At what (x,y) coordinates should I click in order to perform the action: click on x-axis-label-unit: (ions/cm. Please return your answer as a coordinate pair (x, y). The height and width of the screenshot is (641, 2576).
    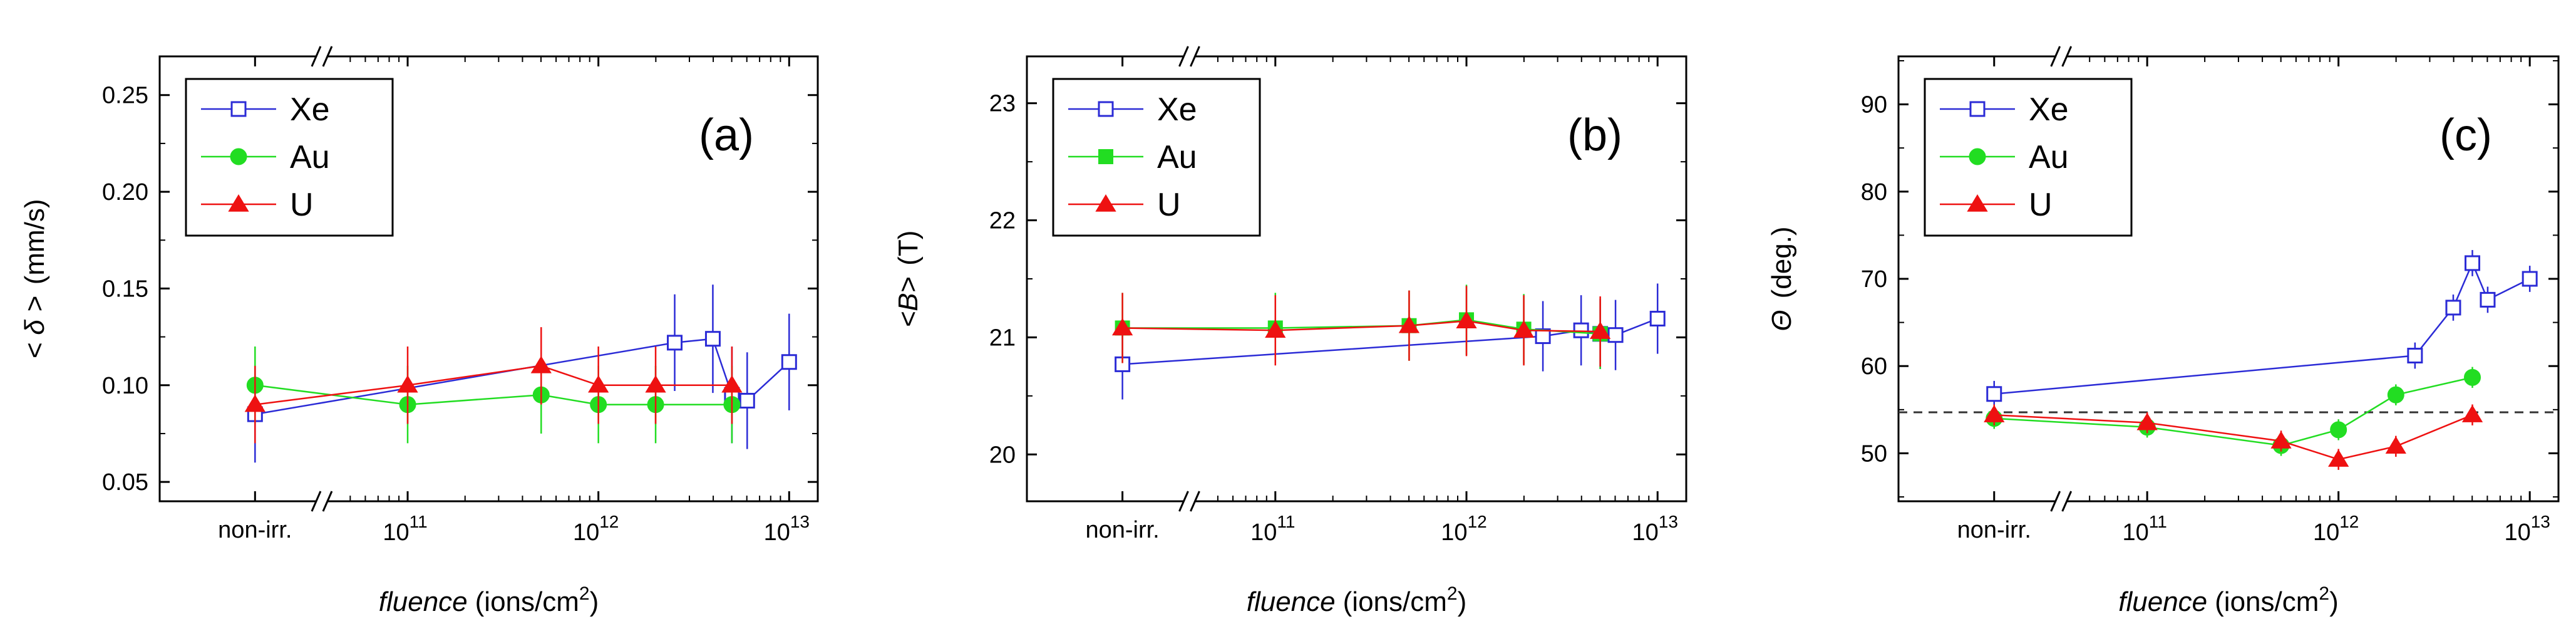
    Looking at the image, I should click on (2267, 601).